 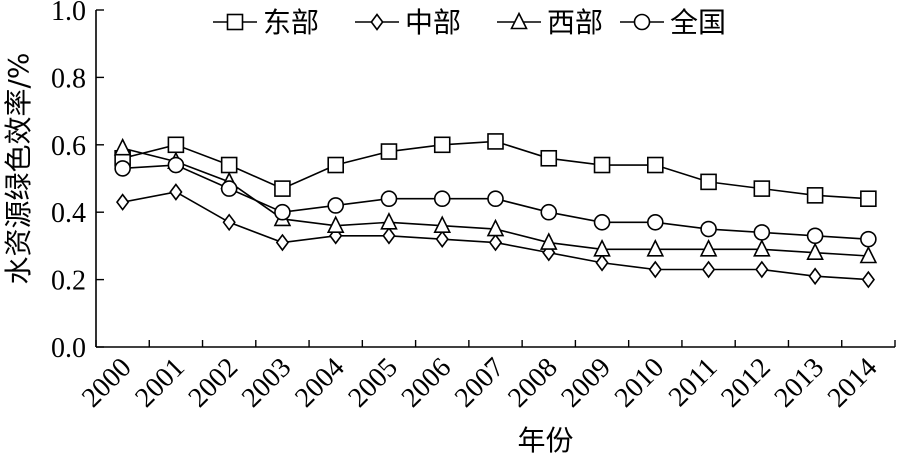 I want to click on y-tick-label: 0.2, so click(x=68, y=281).